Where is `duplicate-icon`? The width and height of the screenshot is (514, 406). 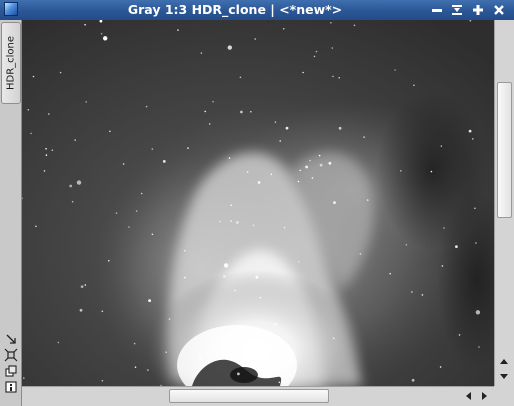 duplicate-icon is located at coordinates (11, 371).